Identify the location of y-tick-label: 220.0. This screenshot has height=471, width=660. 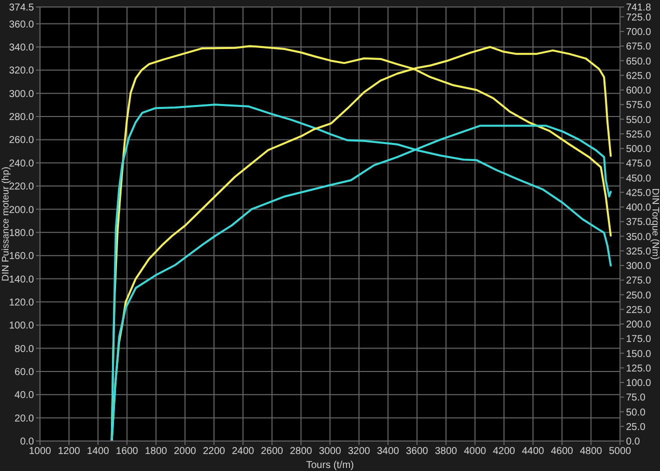
(21, 187).